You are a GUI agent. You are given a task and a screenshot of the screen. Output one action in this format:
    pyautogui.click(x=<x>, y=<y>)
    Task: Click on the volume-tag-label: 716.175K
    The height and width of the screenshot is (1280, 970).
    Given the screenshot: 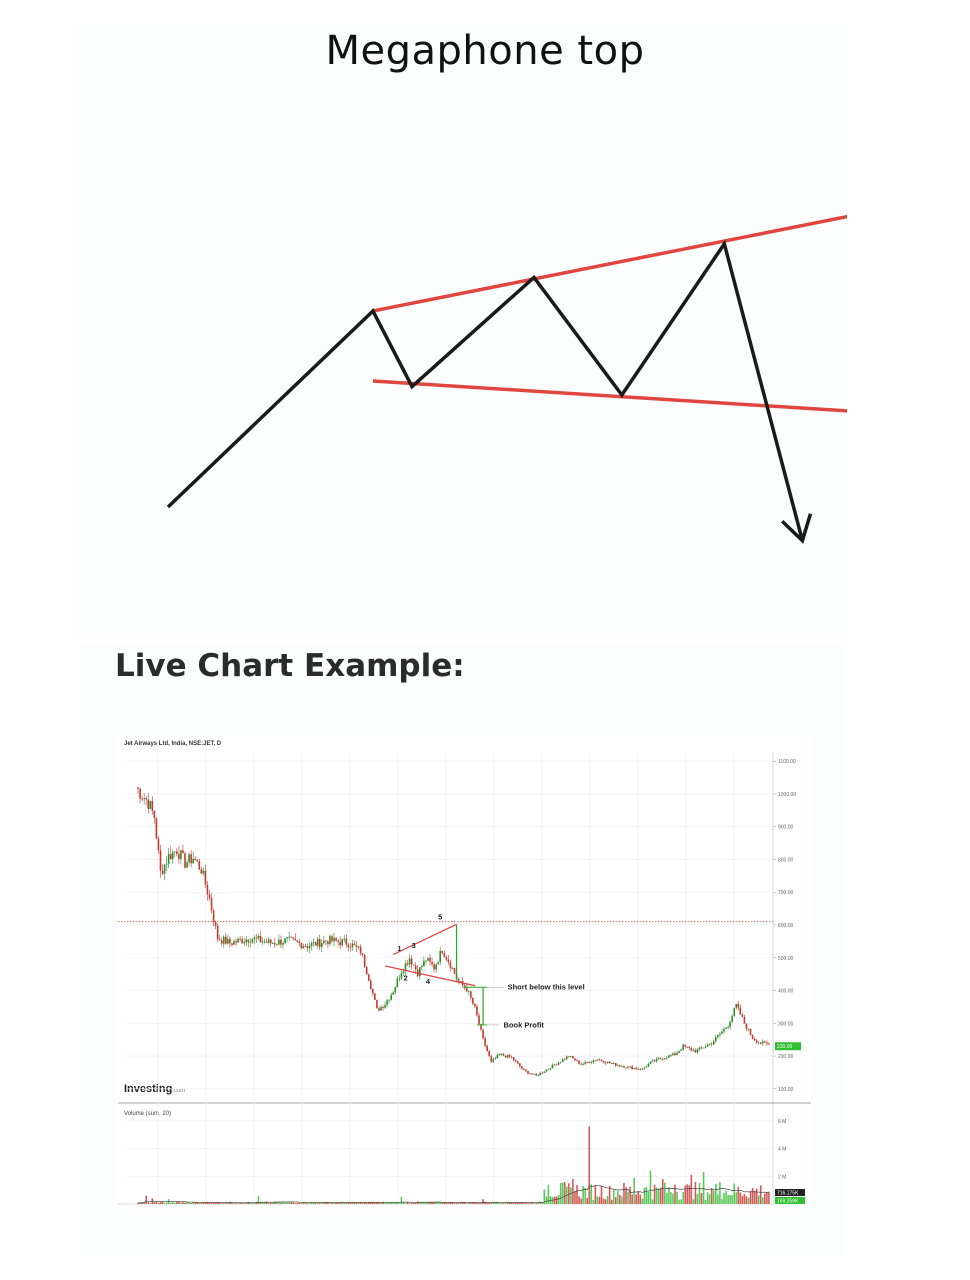 What is the action you would take?
    pyautogui.click(x=788, y=1194)
    